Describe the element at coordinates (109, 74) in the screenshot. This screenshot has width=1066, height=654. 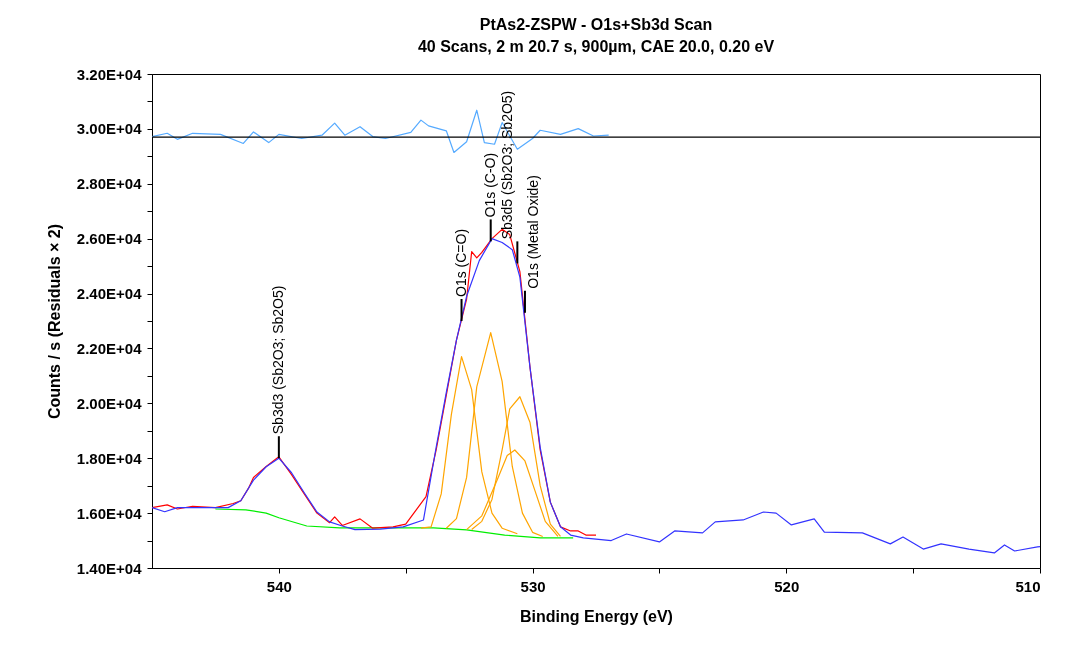
I see `y-tick-label: 3.20E+04` at that location.